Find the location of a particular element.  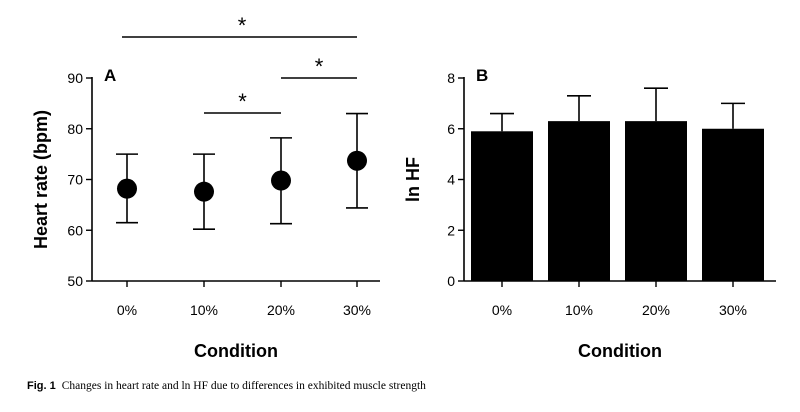

y-tick-label: 90 is located at coordinates (75, 78).